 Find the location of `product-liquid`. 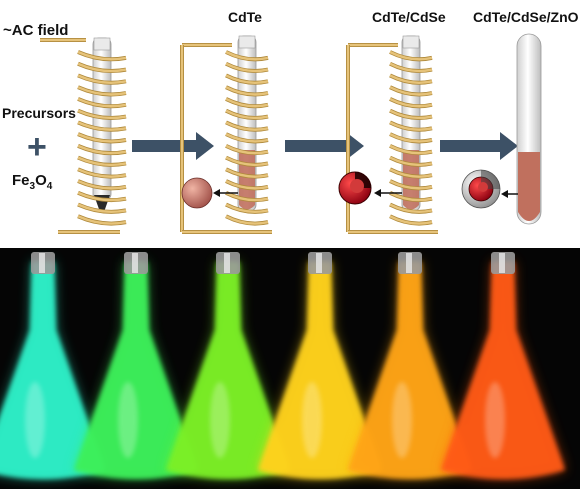

product-liquid is located at coordinates (529, 186).